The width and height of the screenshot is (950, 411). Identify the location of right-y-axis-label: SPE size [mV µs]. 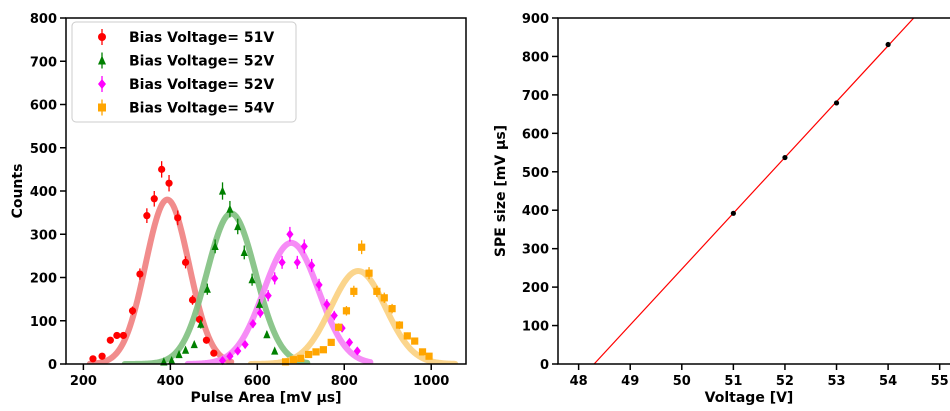
(501, 191).